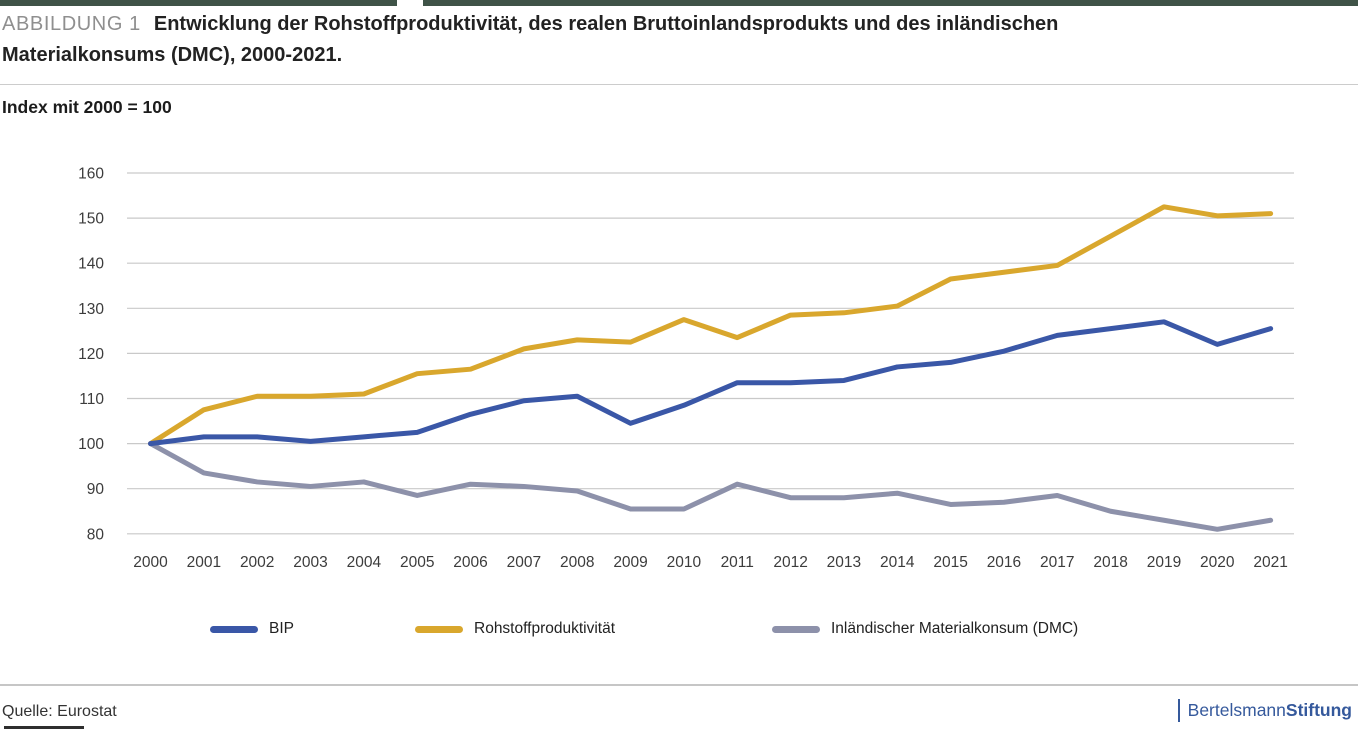 This screenshot has width=1358, height=729. What do you see at coordinates (1057, 562) in the screenshot?
I see `x-axis-label: 2017` at bounding box center [1057, 562].